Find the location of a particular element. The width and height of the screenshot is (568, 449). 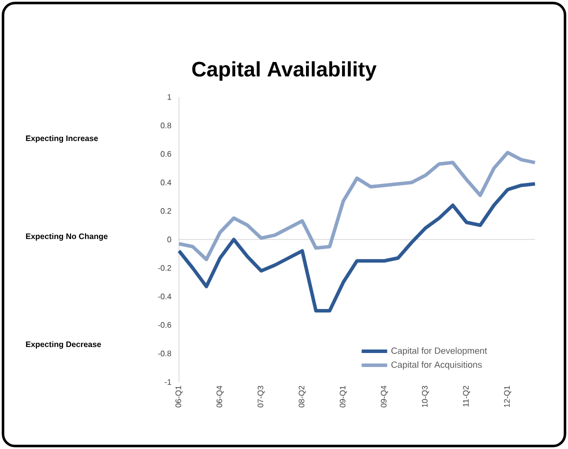

legend-label: Capital for Acquisitions is located at coordinates (436, 365).